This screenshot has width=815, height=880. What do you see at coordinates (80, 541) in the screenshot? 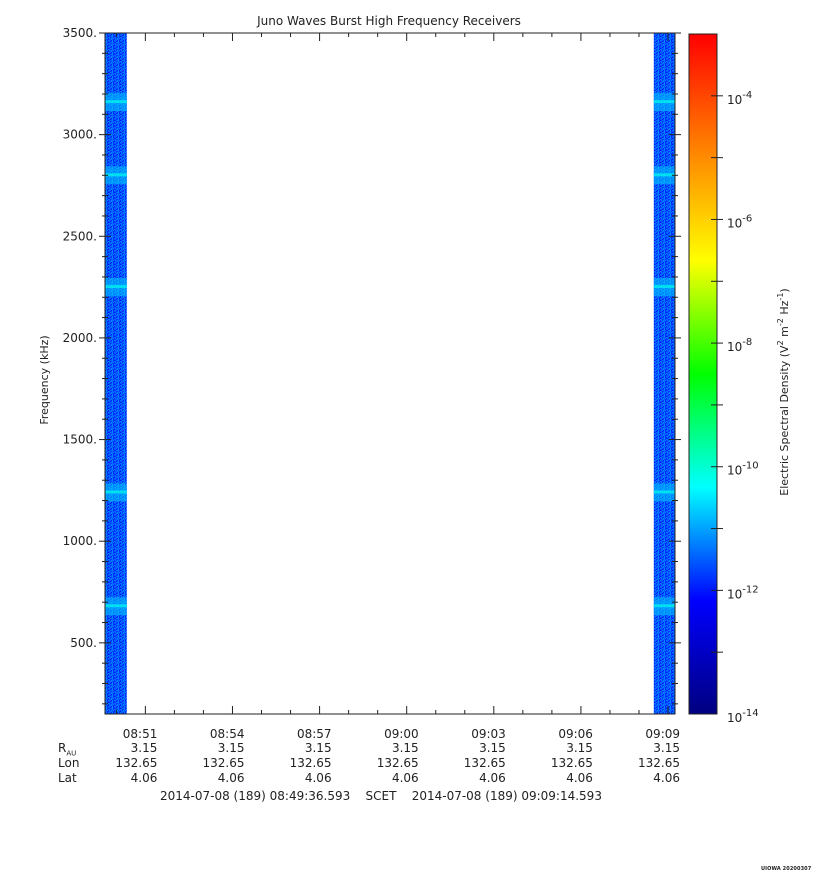
I see `y-tick-label: 1000.` at bounding box center [80, 541].